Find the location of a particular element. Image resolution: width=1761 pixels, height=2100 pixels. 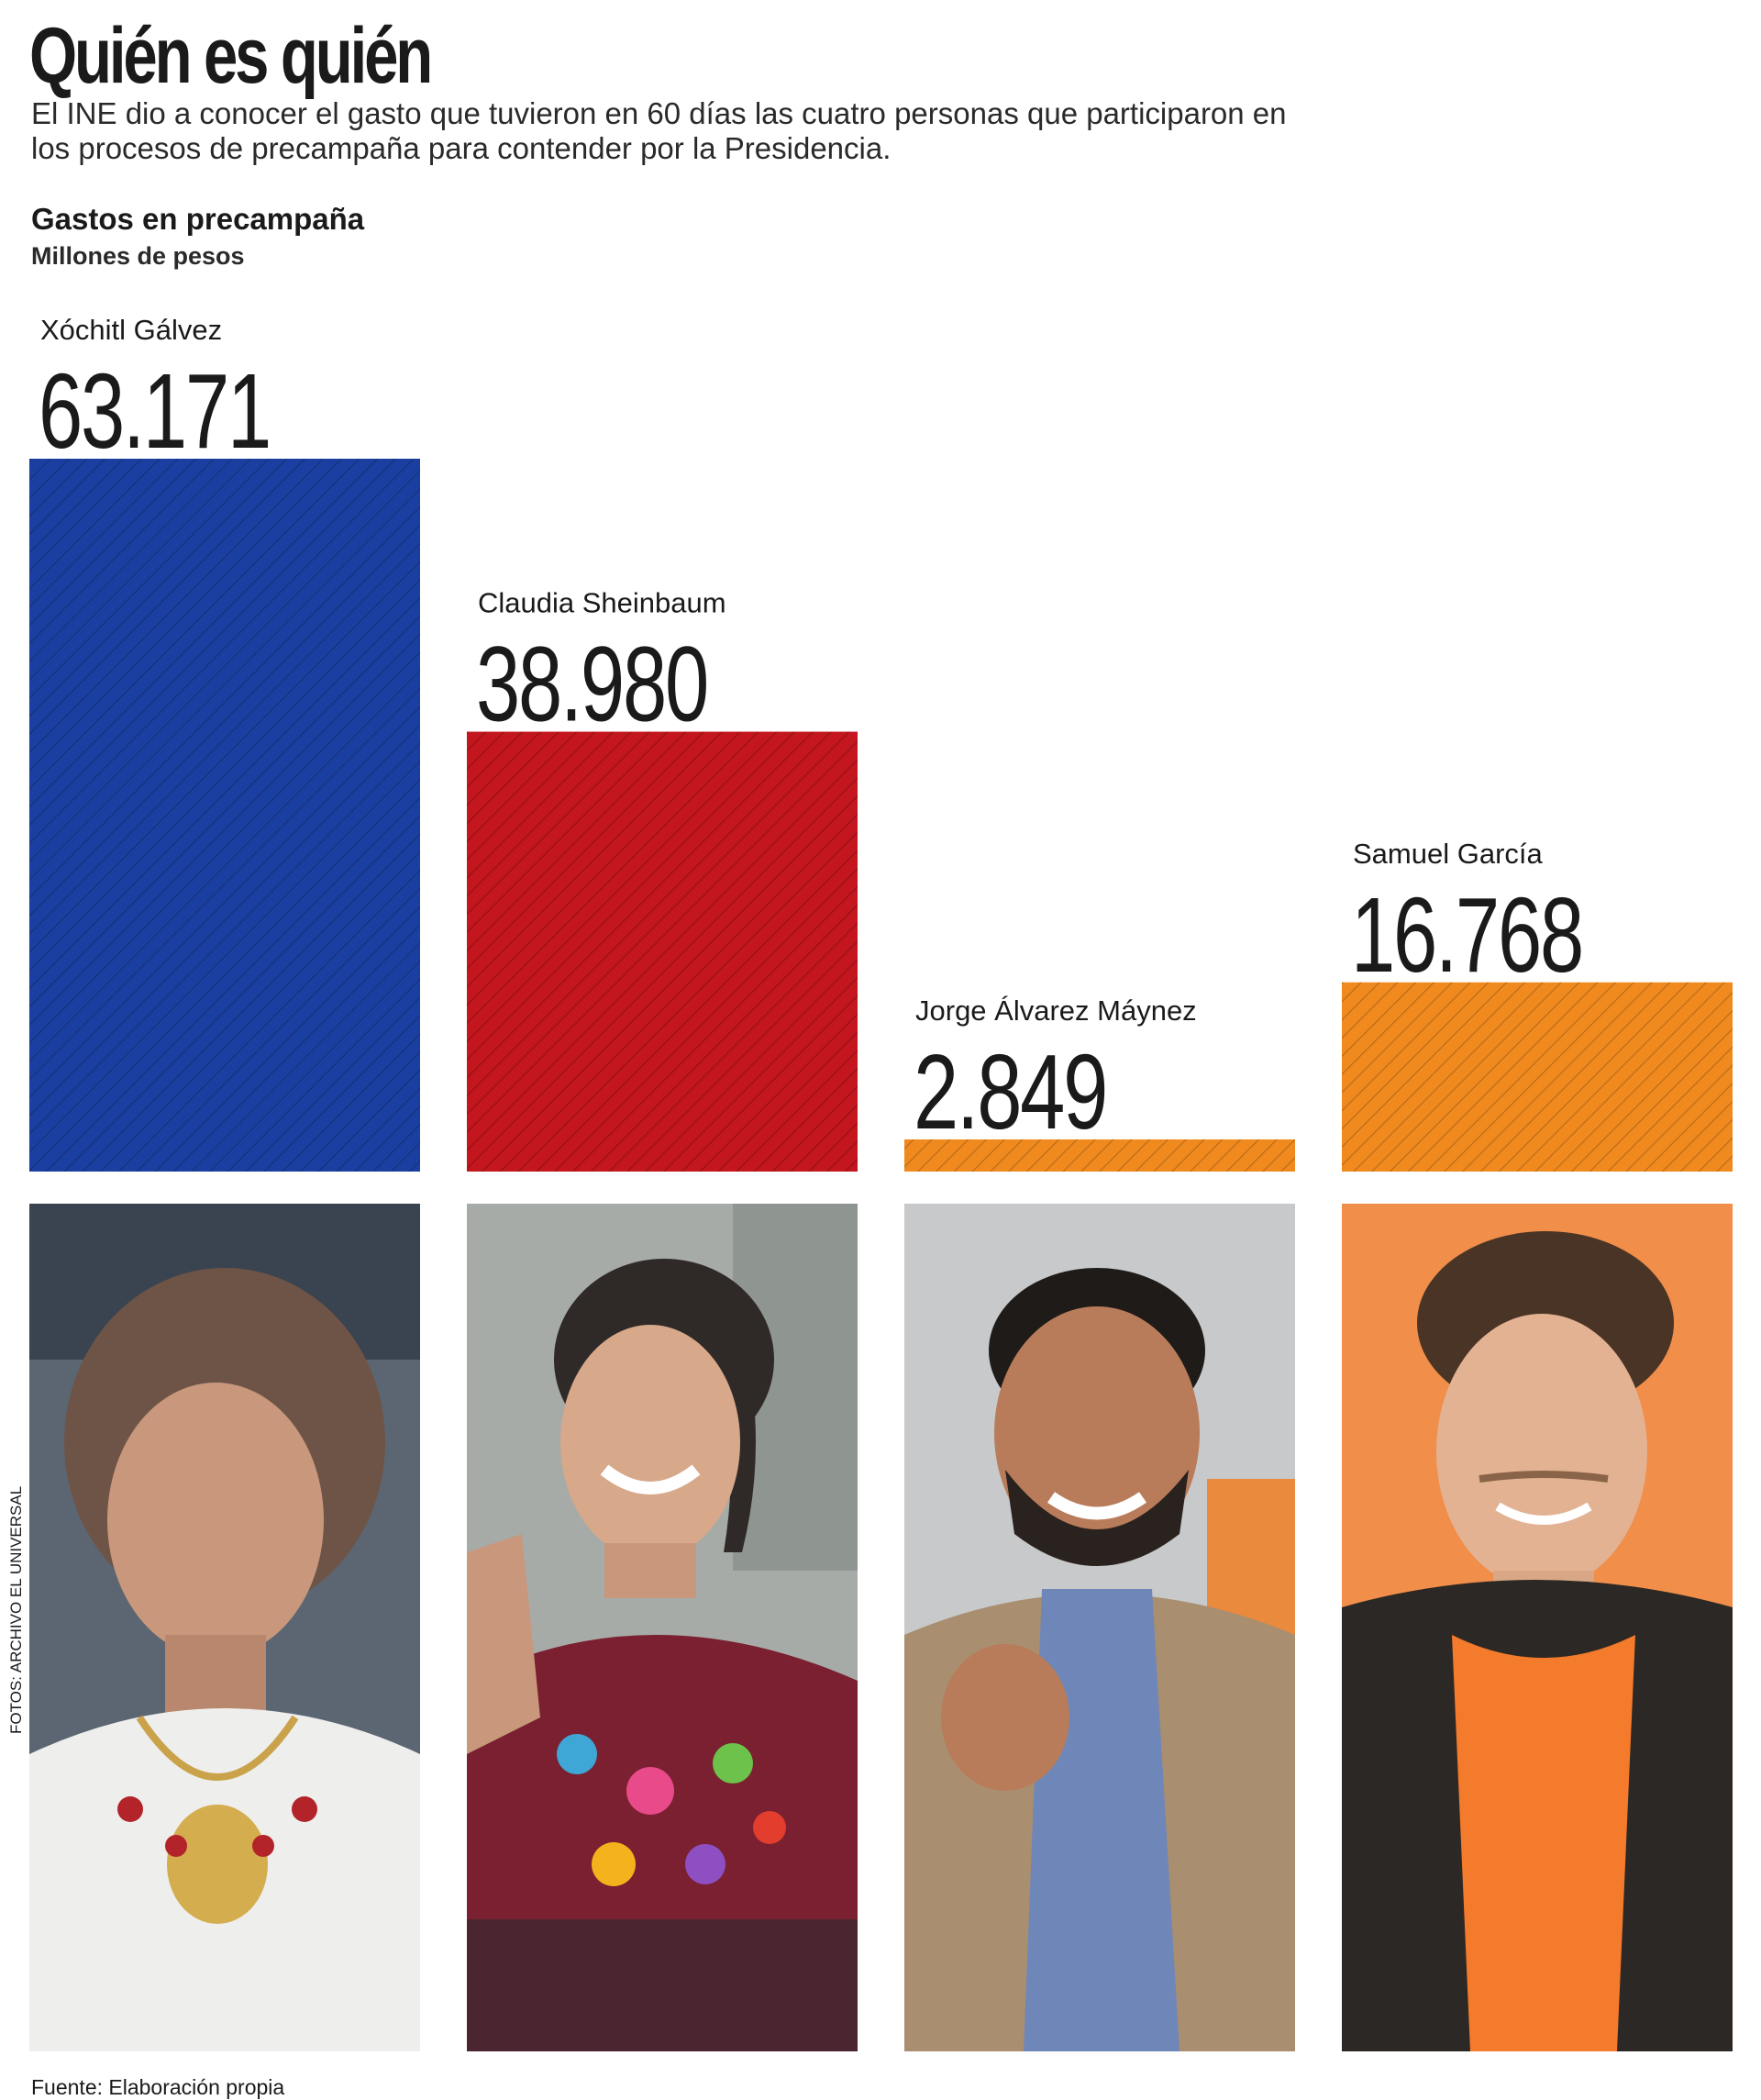

chart-title: Gastos en precampaña is located at coordinates (198, 219).